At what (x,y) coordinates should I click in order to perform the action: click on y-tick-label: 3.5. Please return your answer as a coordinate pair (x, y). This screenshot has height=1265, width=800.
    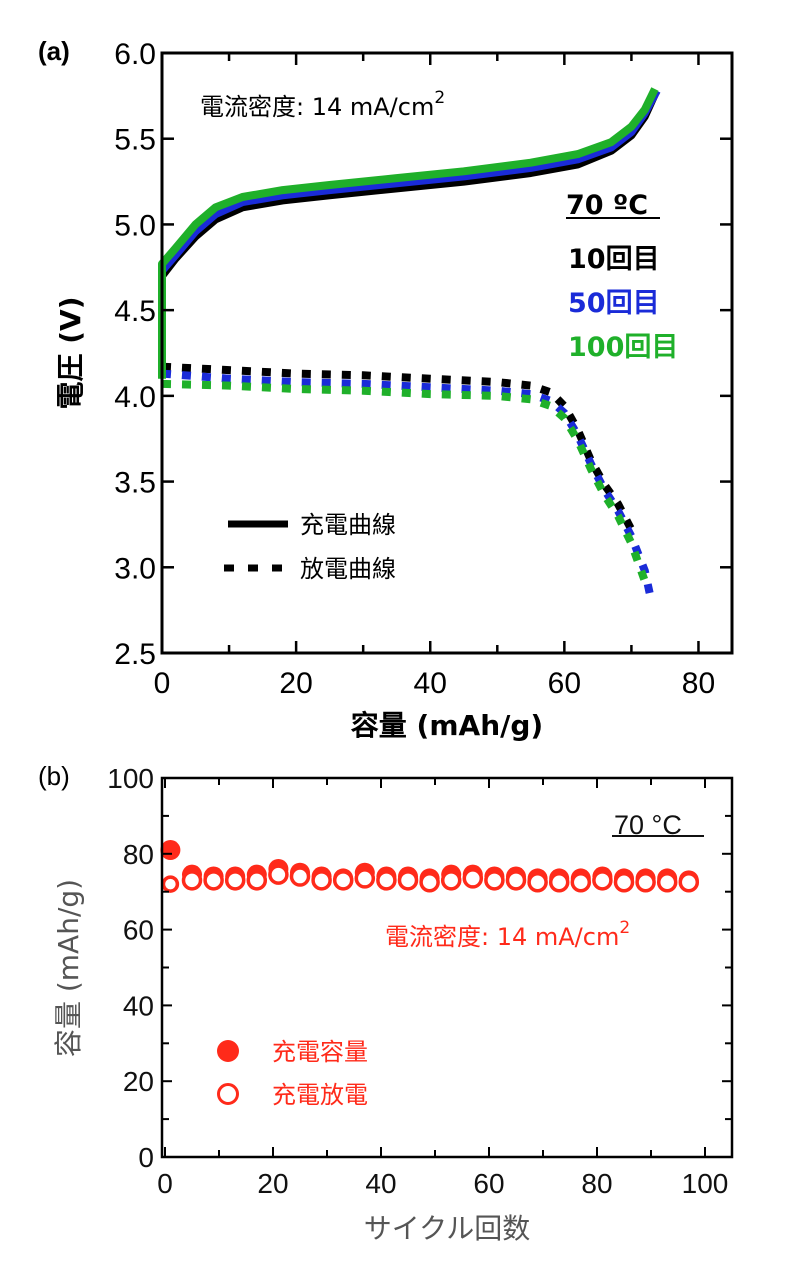
    Looking at the image, I should click on (135, 483).